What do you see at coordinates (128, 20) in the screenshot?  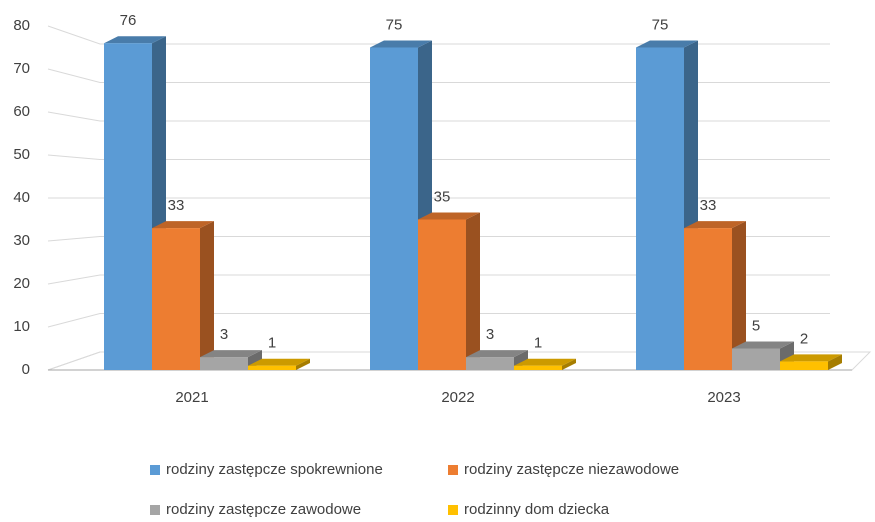 I see `value-label: 76` at bounding box center [128, 20].